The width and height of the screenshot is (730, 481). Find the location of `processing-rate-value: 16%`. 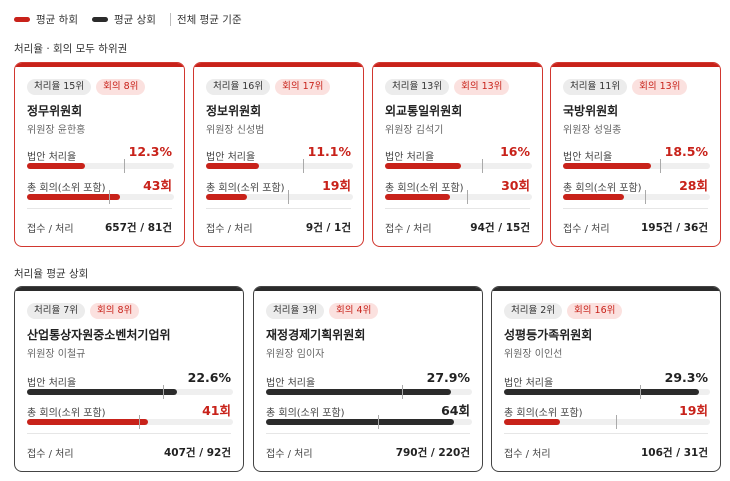

processing-rate-value: 16% is located at coordinates (515, 151).